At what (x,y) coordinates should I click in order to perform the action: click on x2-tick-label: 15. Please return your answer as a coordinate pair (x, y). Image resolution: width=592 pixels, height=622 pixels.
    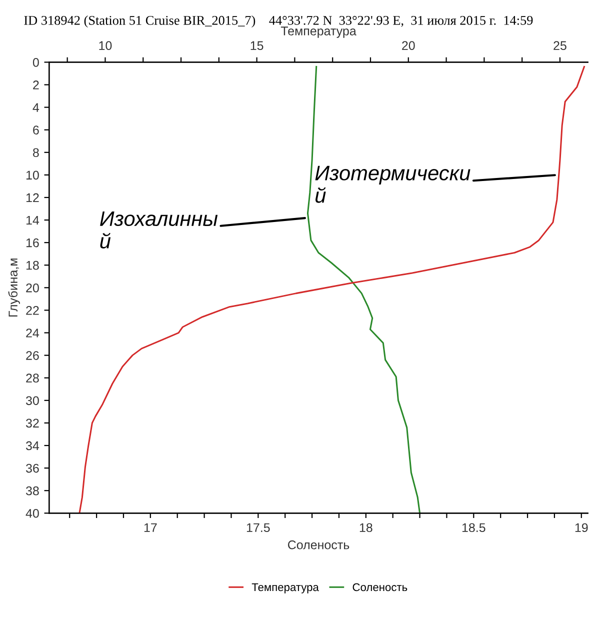
    Looking at the image, I should click on (257, 45).